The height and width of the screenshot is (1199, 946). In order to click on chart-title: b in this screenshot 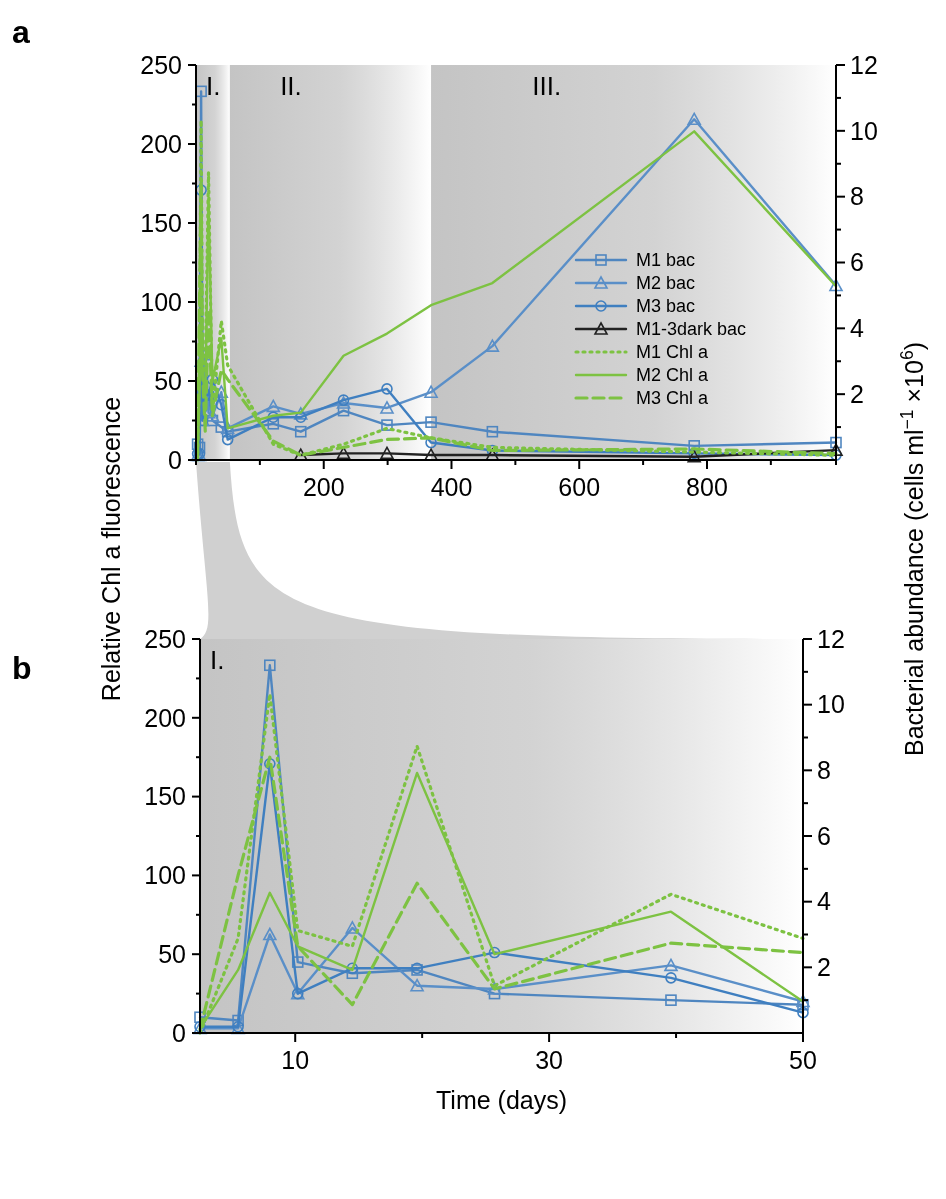, I will do `click(22, 668)`.